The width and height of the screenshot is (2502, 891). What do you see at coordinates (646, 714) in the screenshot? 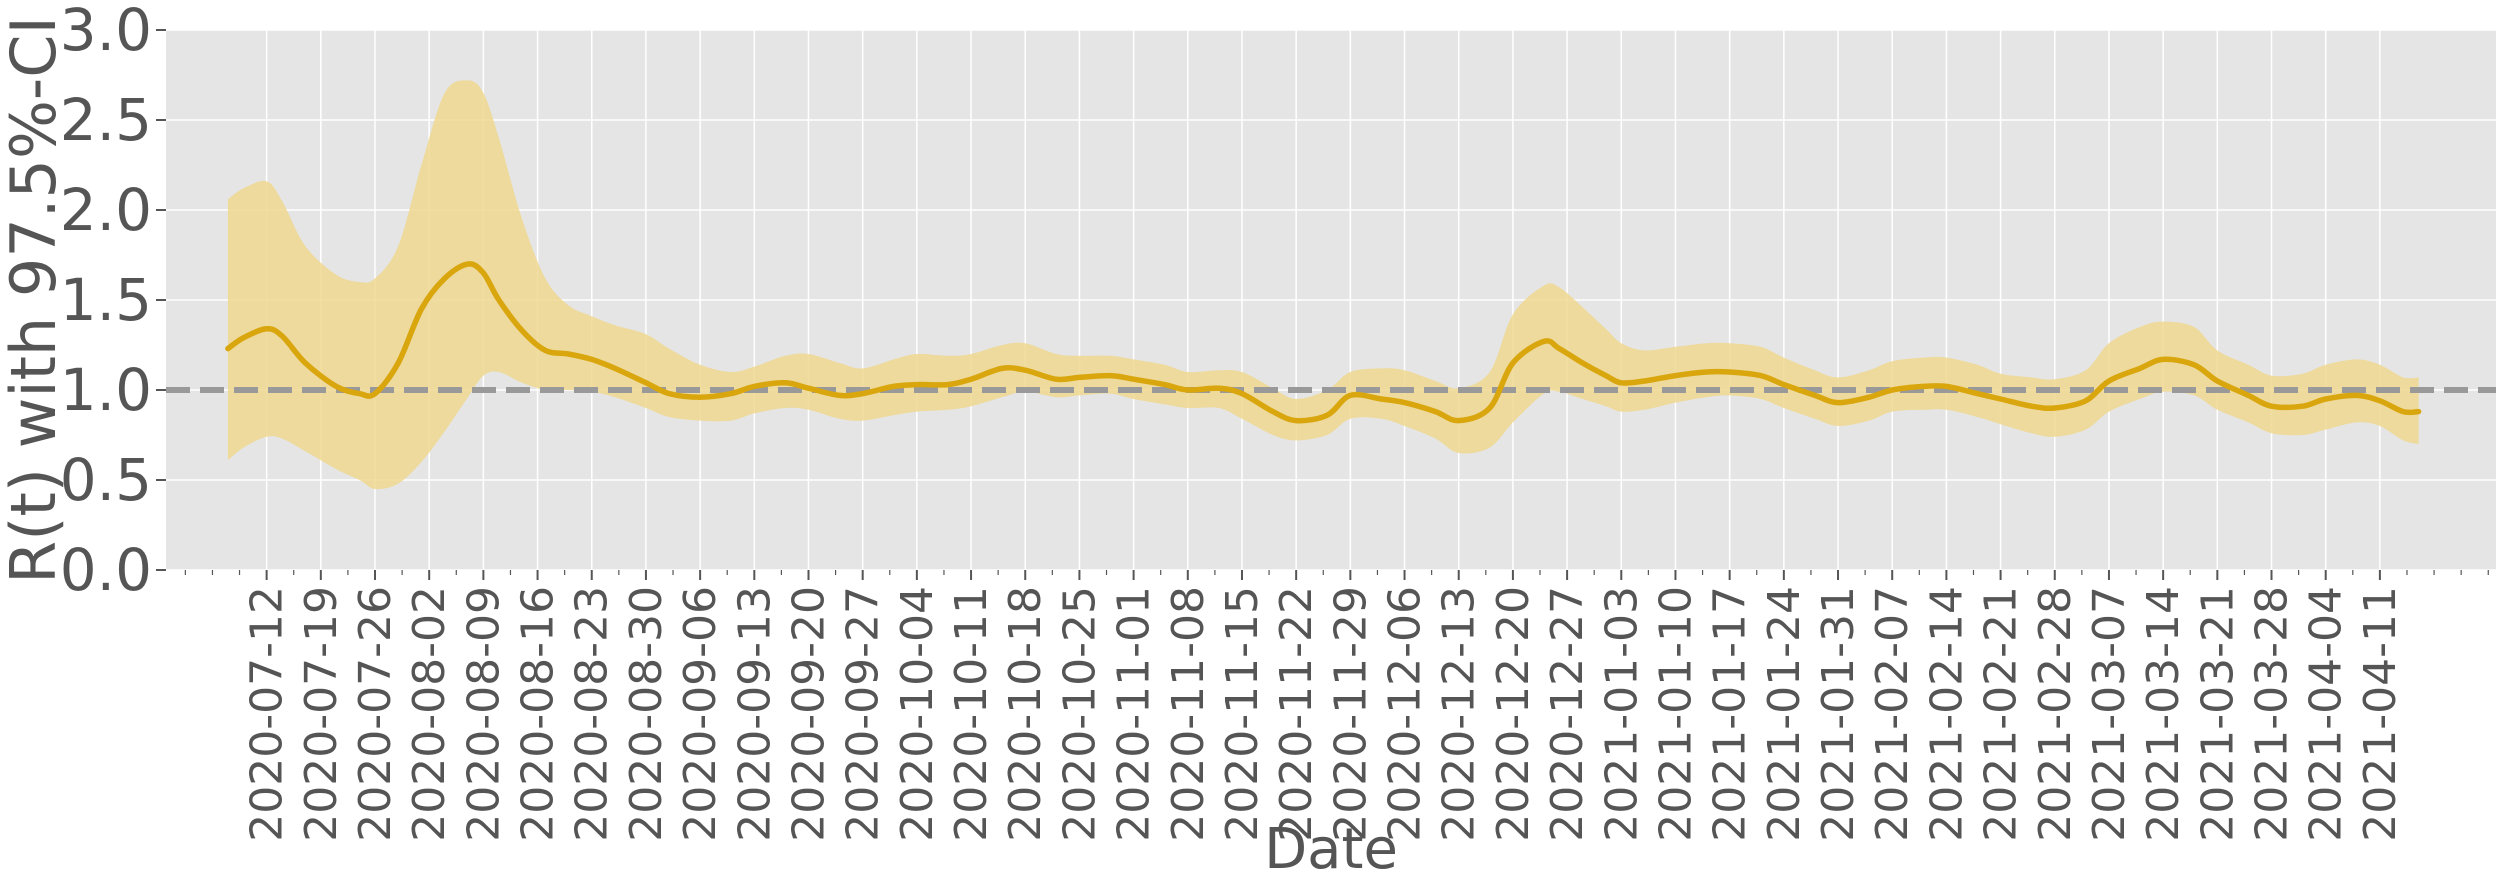
I see `x-tick-label: 2020-08-30` at bounding box center [646, 714].